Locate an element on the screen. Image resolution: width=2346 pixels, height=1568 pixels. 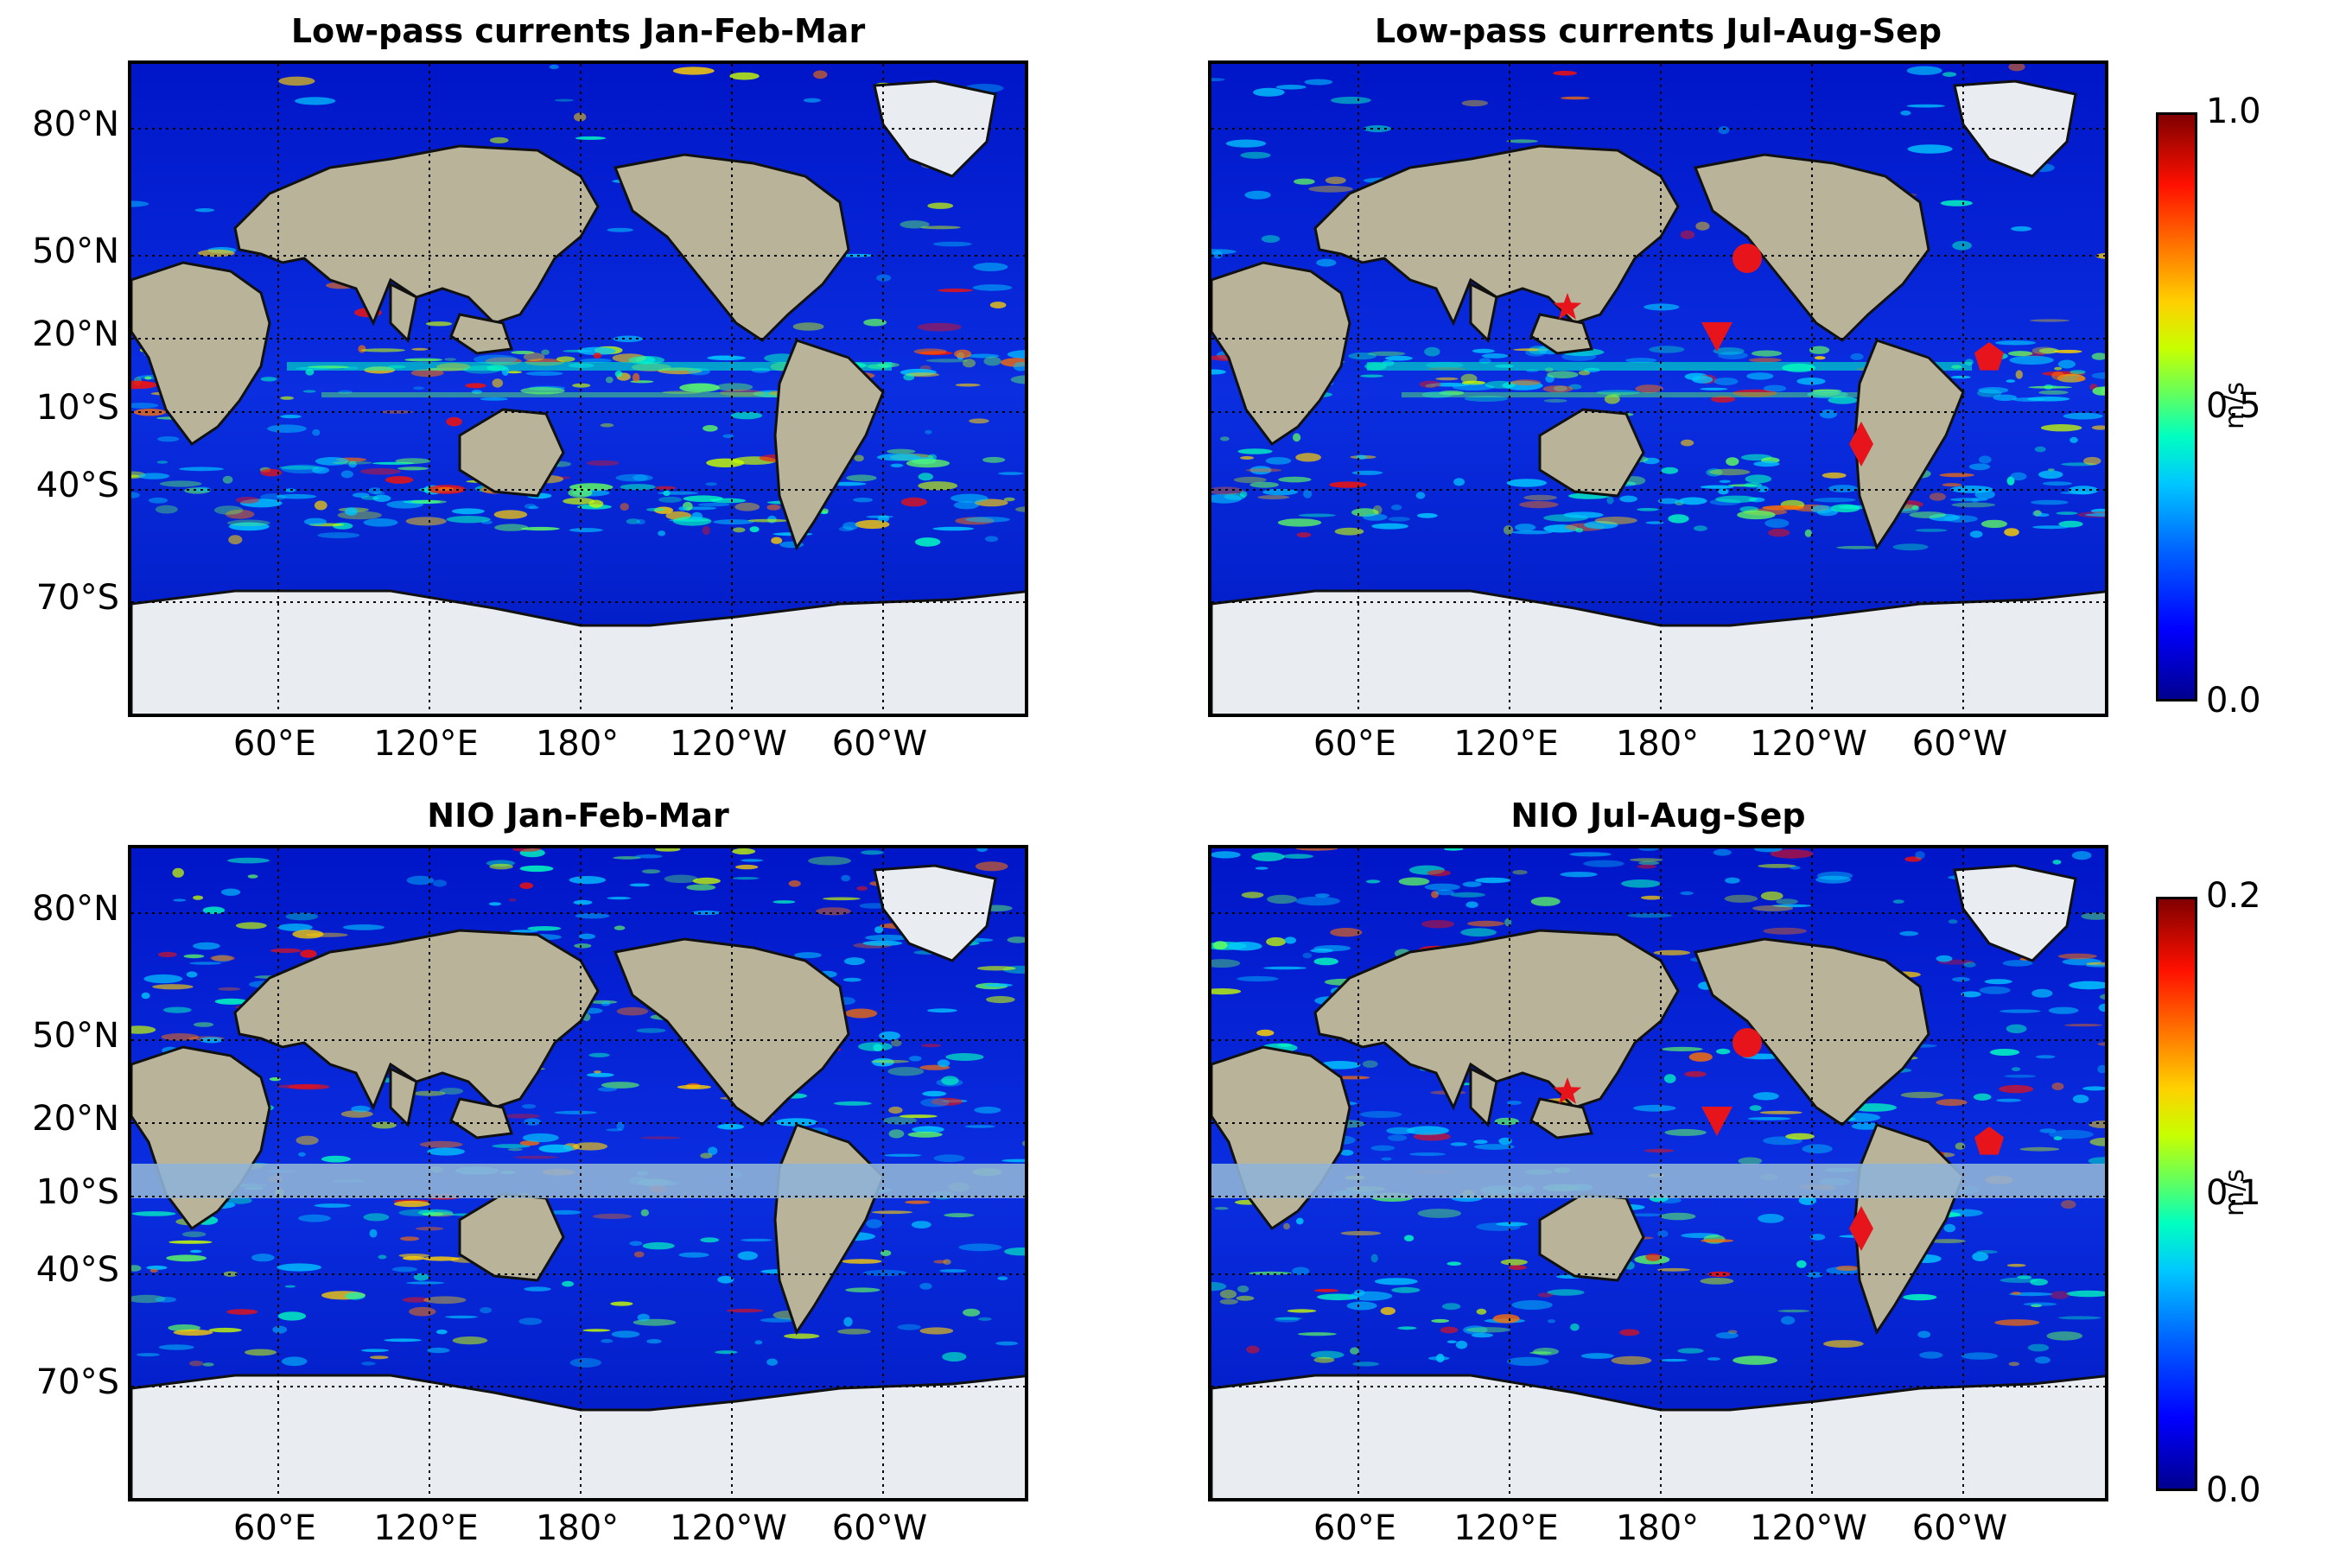
panel-title: NIO Jan-Feb-Mar is located at coordinates (578, 816).